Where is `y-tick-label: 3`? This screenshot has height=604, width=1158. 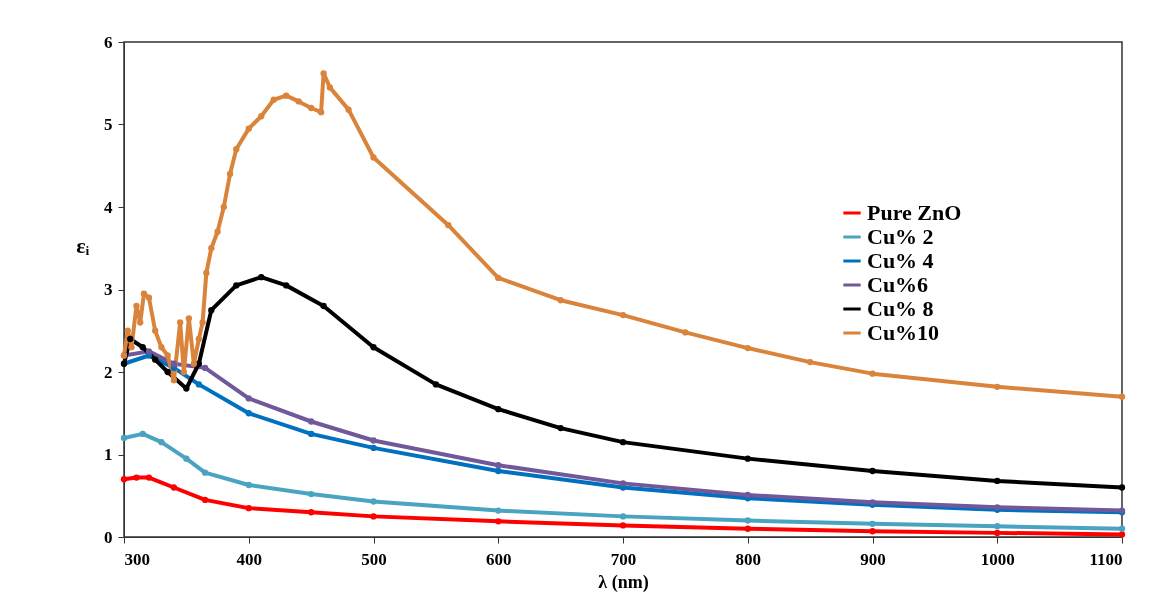
y-tick-label: 3 is located at coordinates (108, 289).